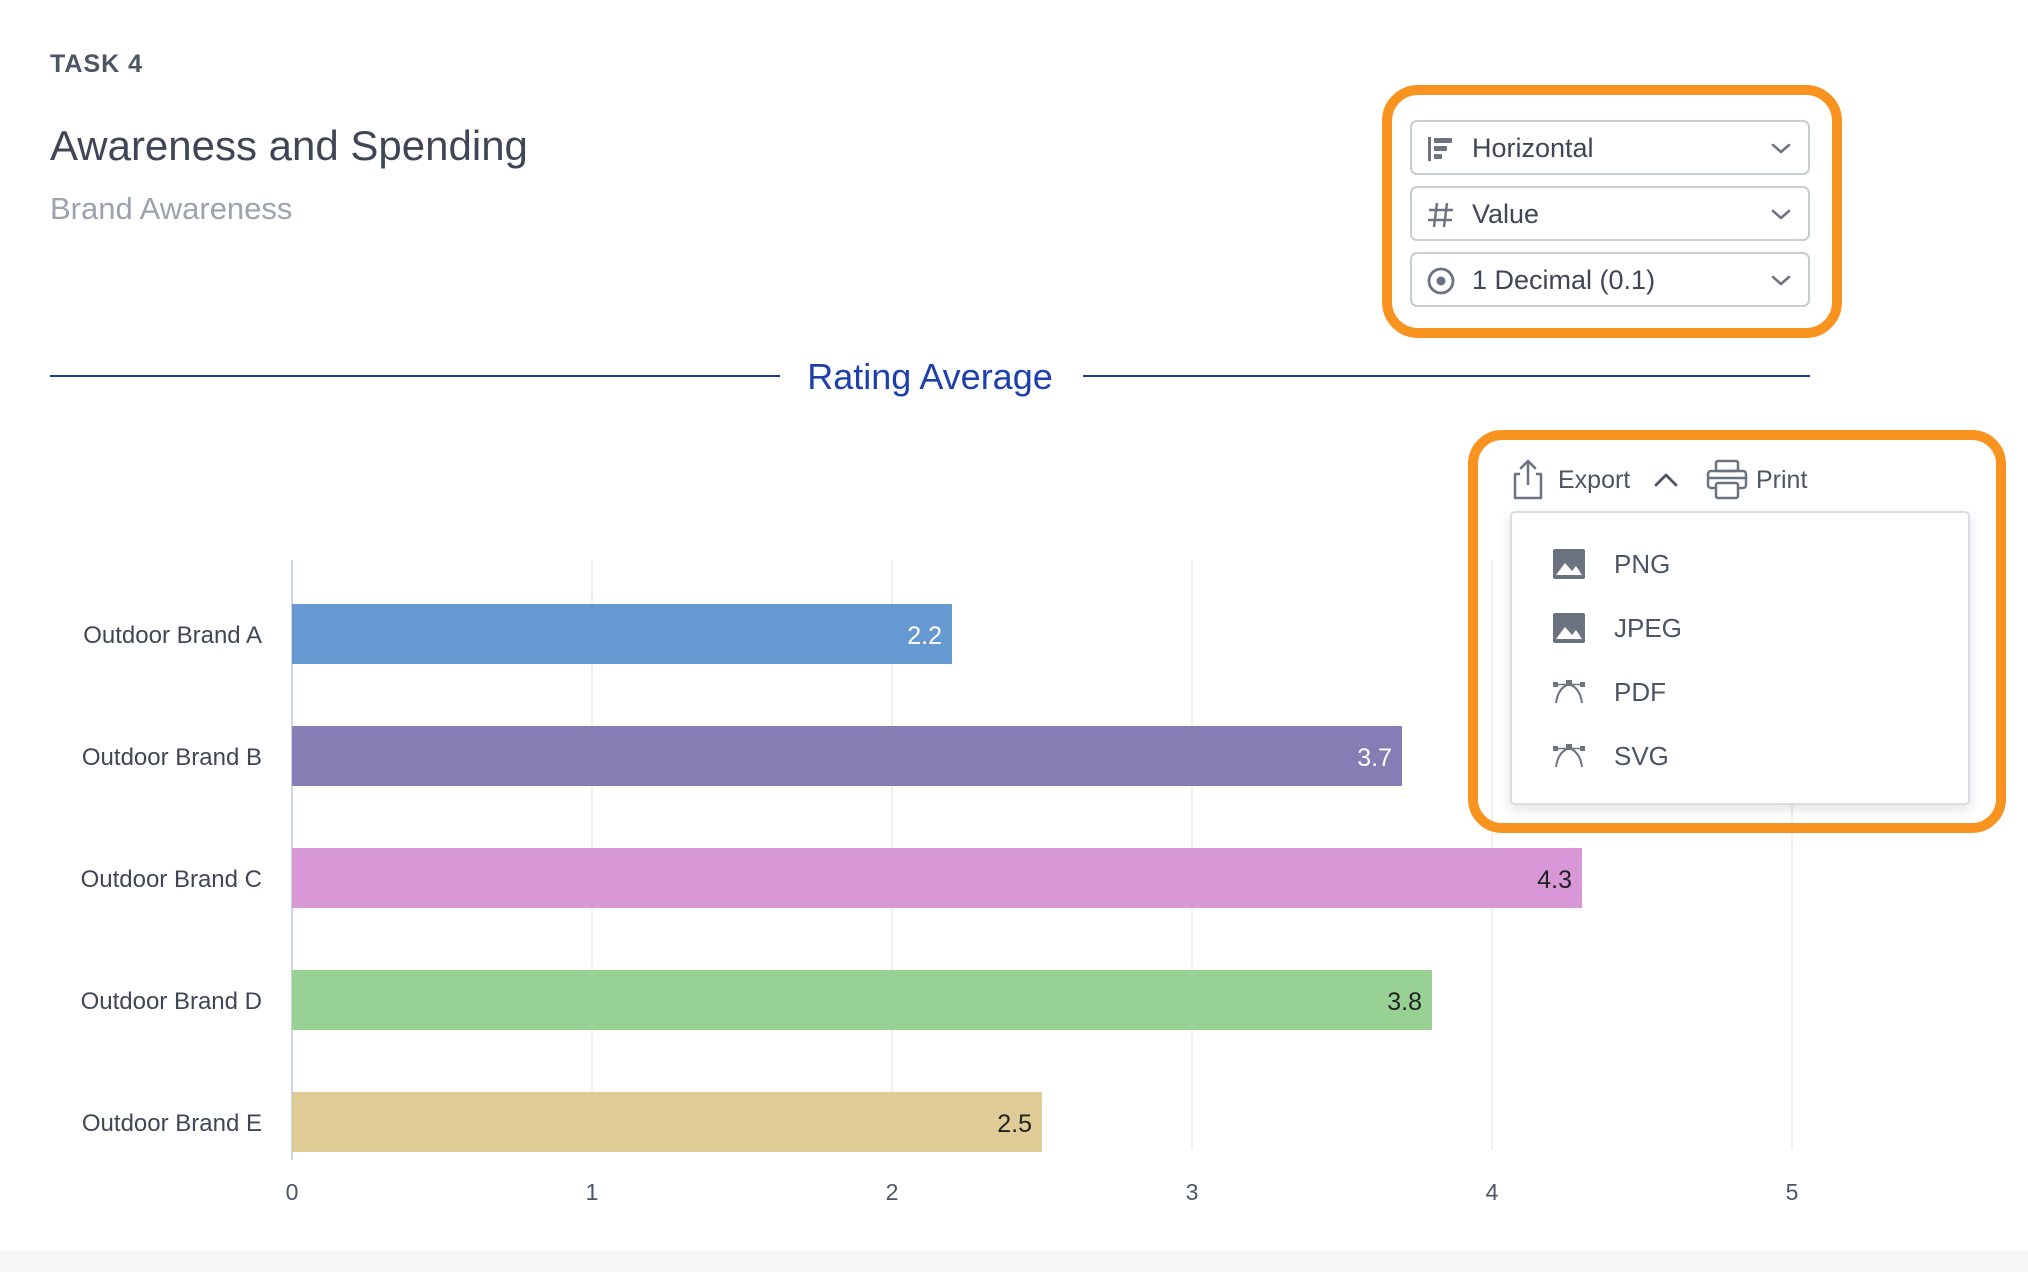 Image resolution: width=2028 pixels, height=1272 pixels. Describe the element at coordinates (1506, 214) in the screenshot. I see `metric-select-label: Value` at that location.